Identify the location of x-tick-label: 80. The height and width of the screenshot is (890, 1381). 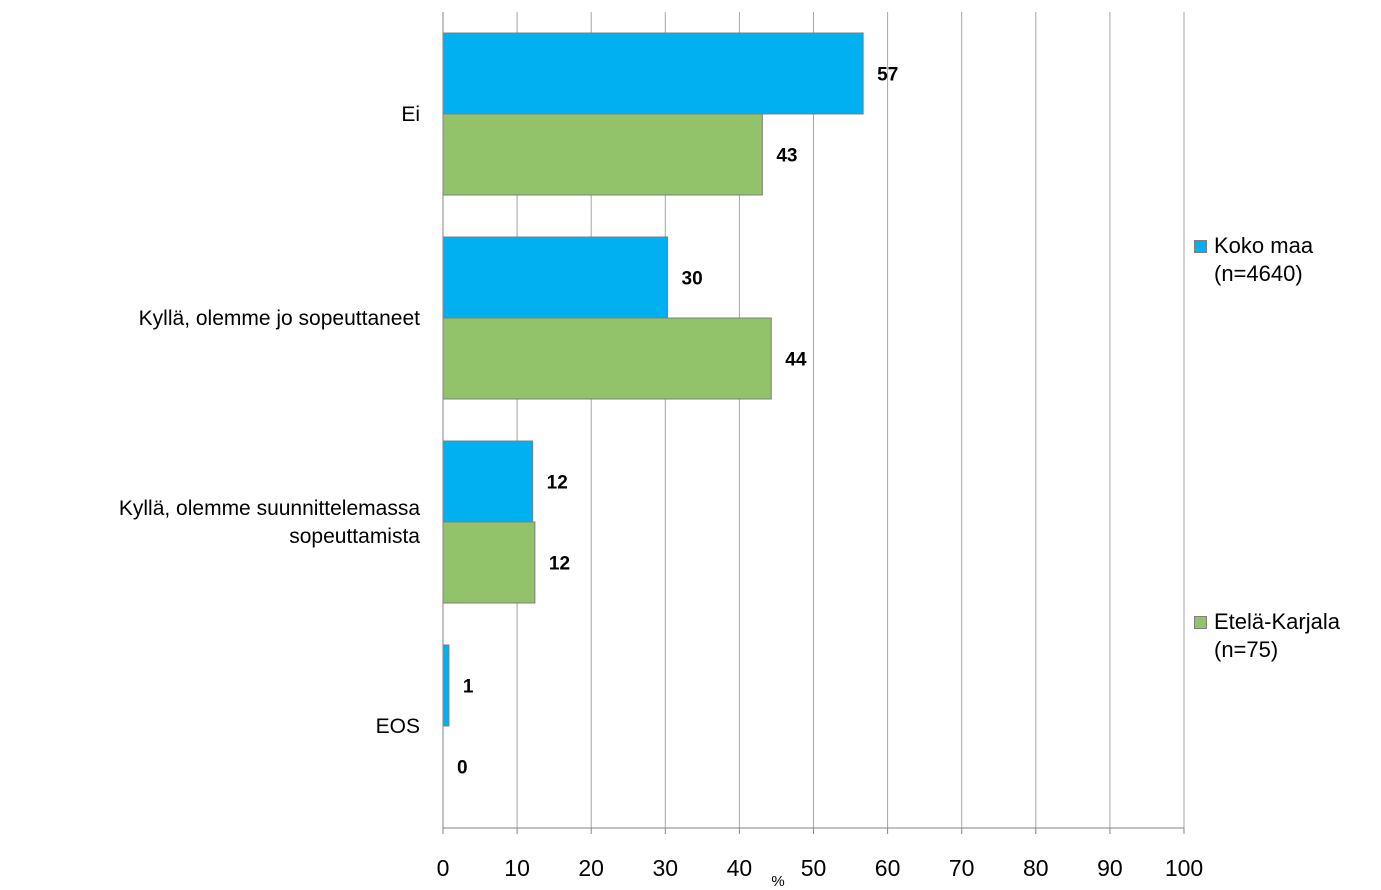
(1036, 868).